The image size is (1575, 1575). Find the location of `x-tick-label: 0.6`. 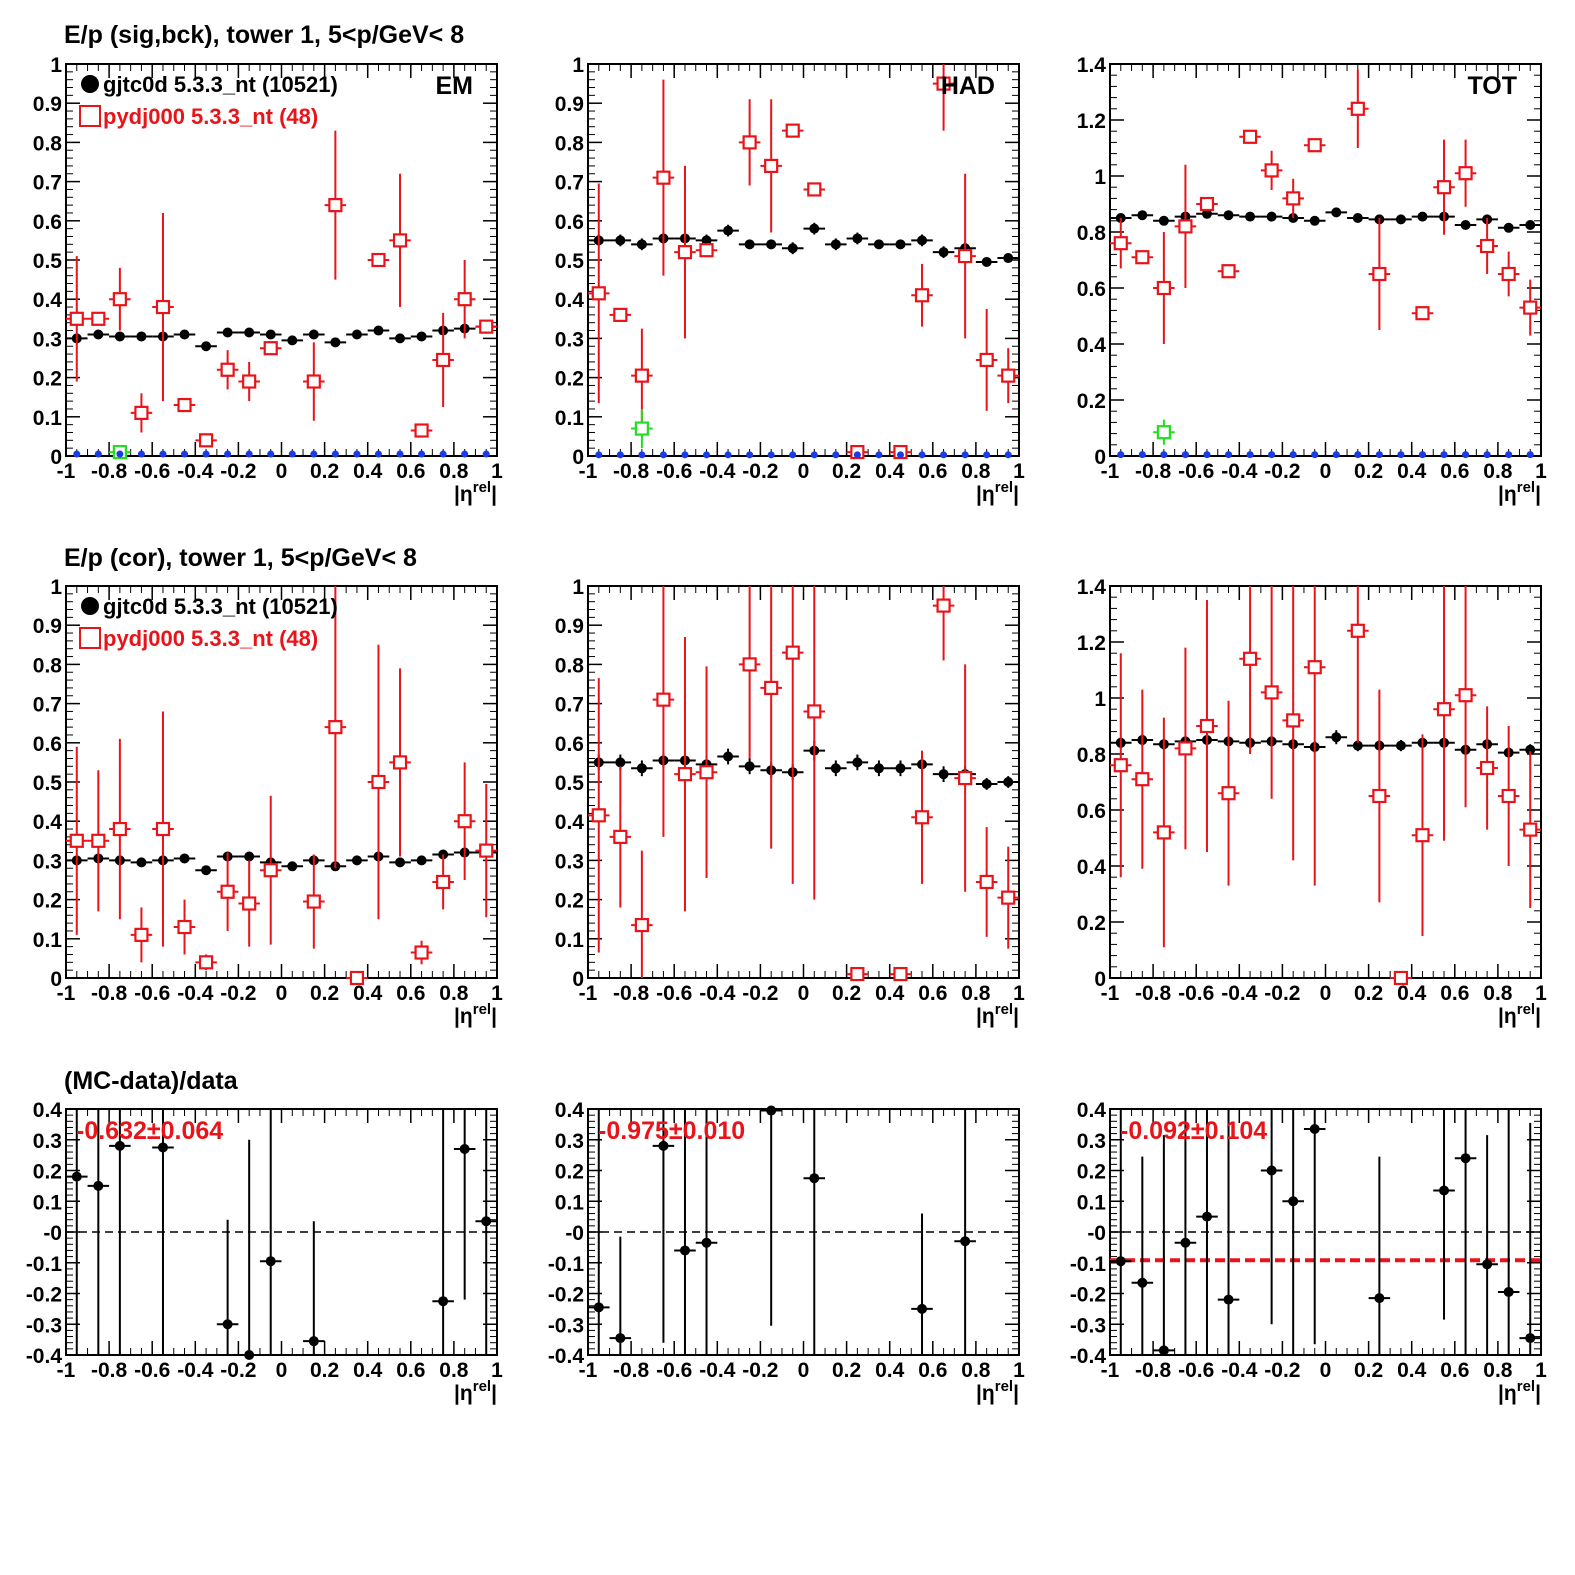

x-tick-label: 0.6 is located at coordinates (932, 993).